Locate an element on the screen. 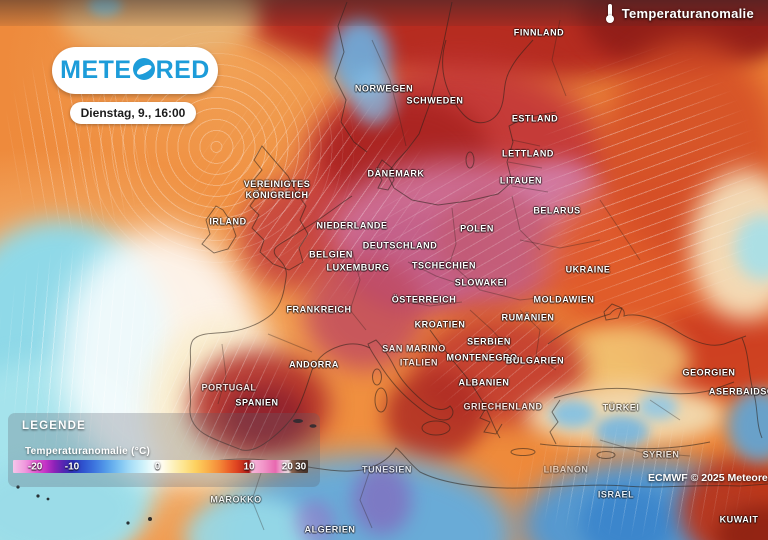 This screenshot has width=768, height=540. legend-colorbar is located at coordinates (160, 466).